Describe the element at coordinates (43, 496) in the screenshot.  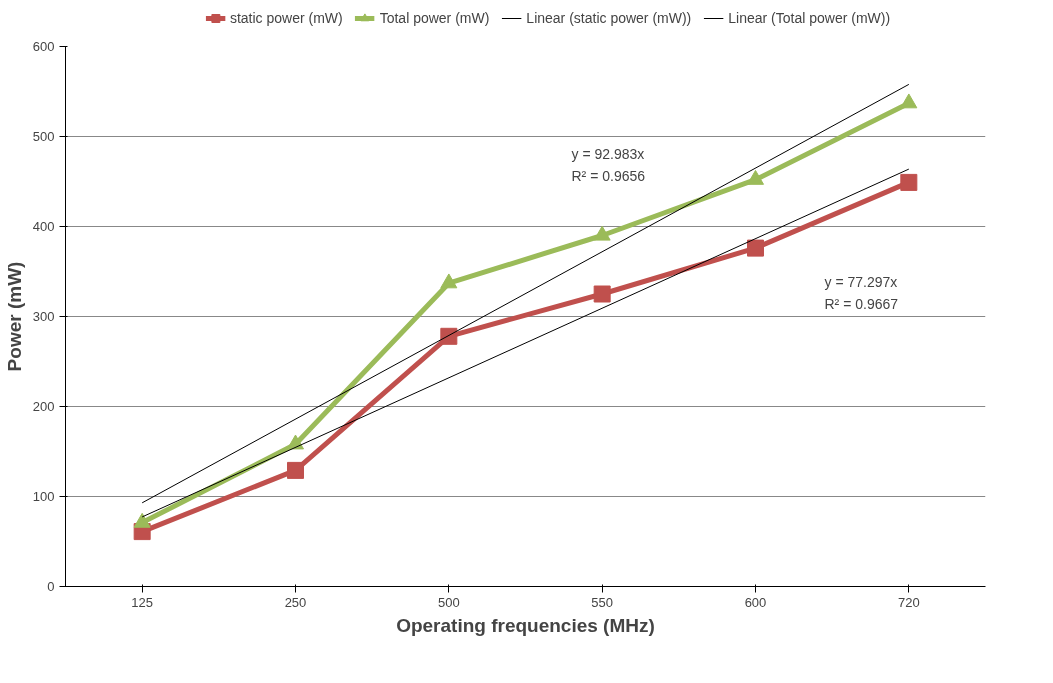
I see `y-tick-label: 100` at that location.